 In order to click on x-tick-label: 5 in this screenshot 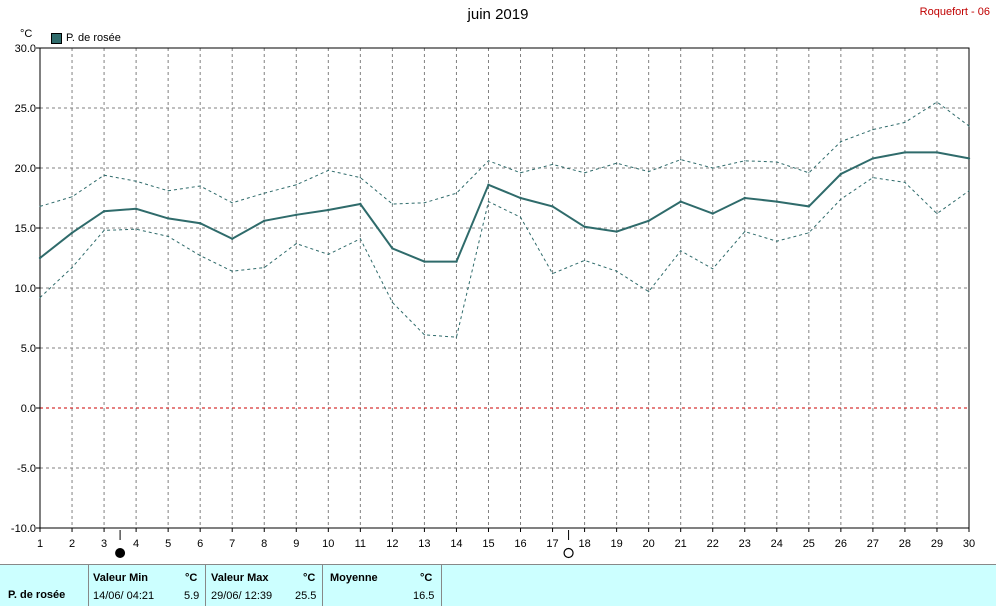, I will do `click(168, 544)`.